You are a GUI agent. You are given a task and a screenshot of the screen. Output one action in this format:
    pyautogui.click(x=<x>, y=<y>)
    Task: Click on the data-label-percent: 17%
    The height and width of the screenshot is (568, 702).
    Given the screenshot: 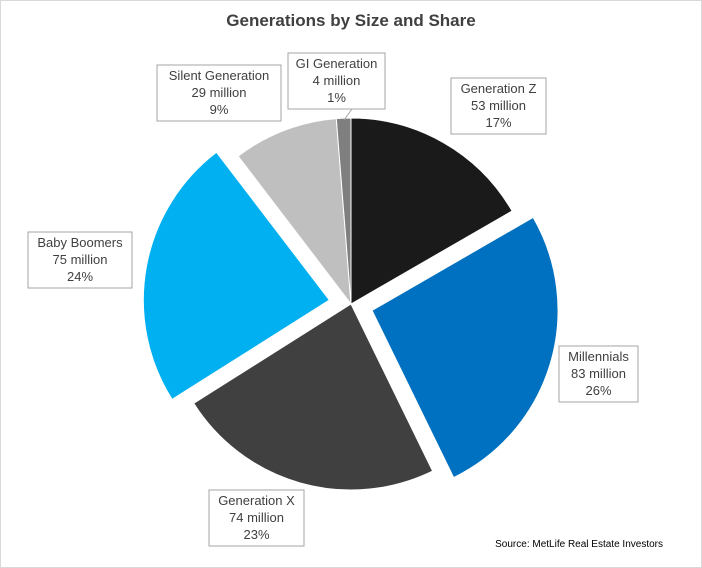 What is the action you would take?
    pyautogui.click(x=498, y=122)
    